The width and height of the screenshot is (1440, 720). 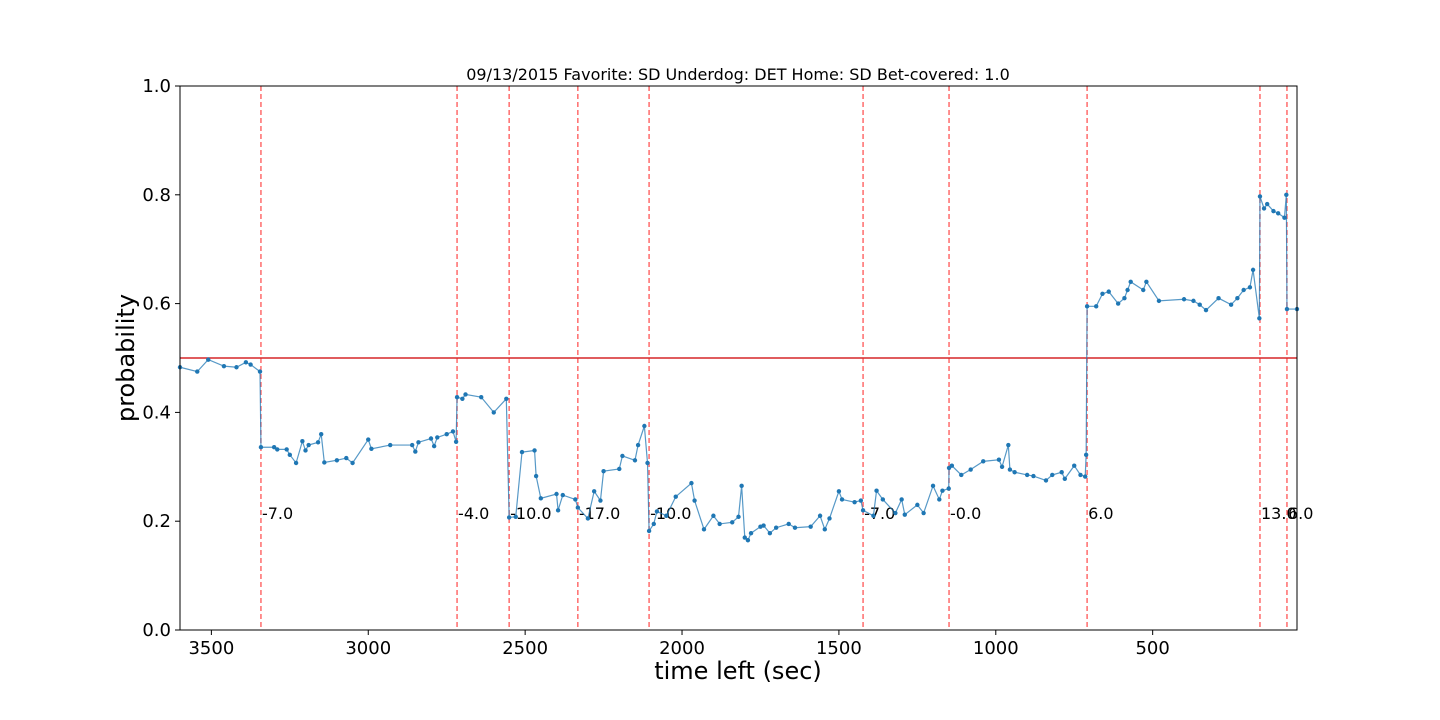 What do you see at coordinates (1279, 513) in the screenshot?
I see `score-label: 13.0` at bounding box center [1279, 513].